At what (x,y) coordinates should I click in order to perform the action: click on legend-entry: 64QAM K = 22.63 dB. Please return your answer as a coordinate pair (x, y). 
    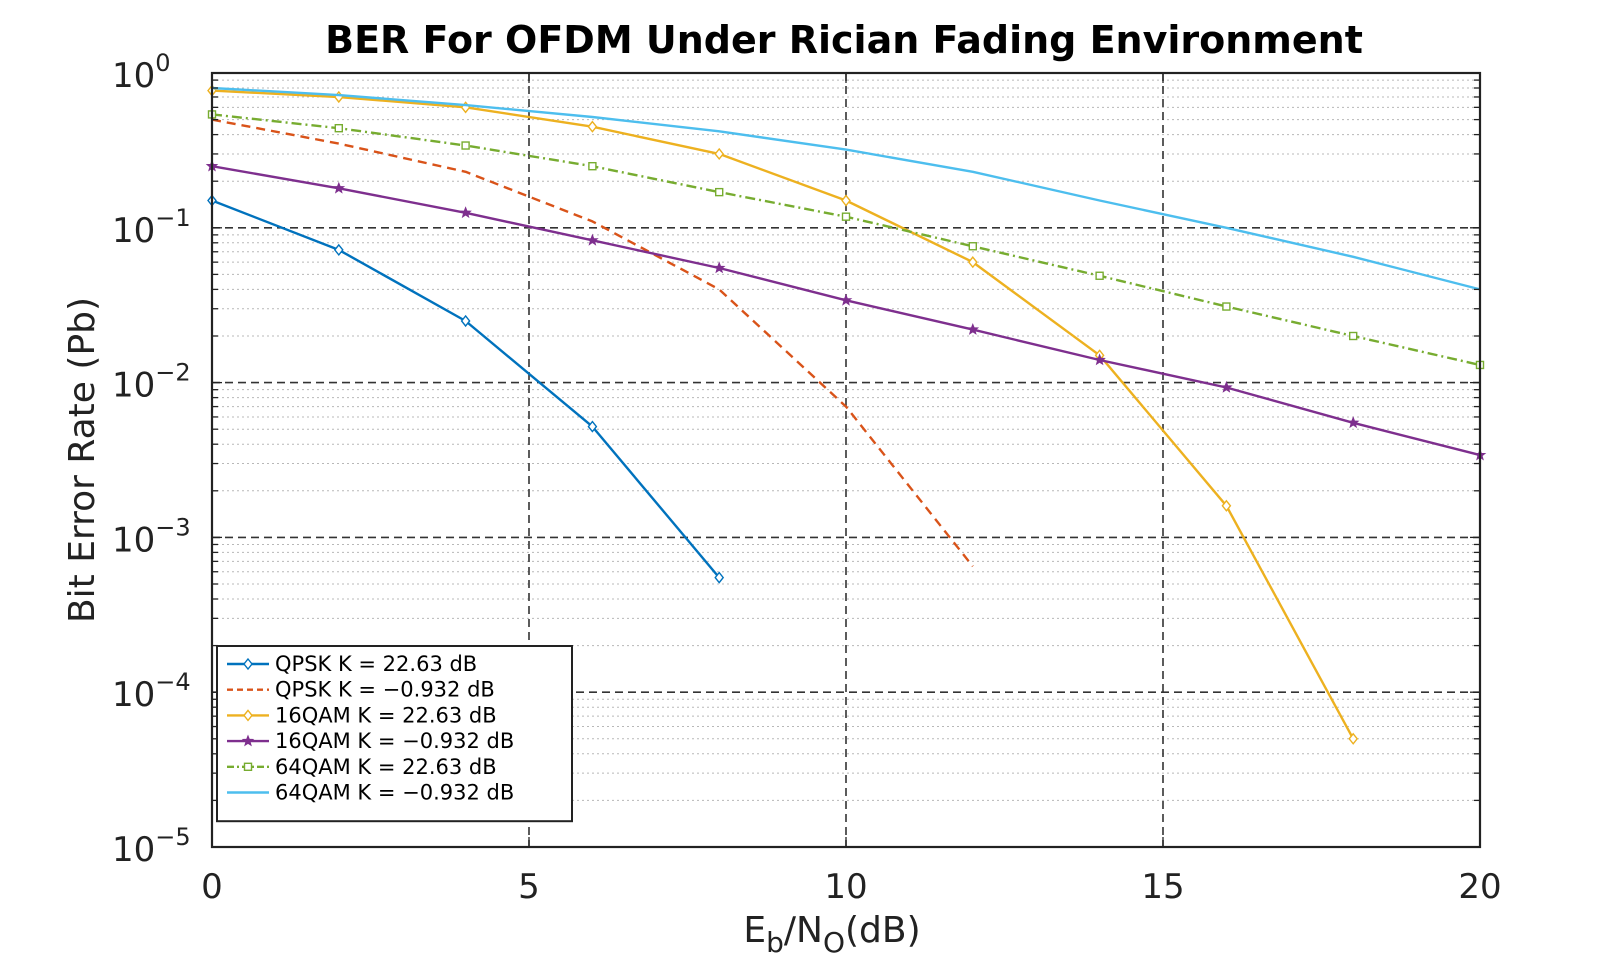
    Looking at the image, I should click on (362, 767).